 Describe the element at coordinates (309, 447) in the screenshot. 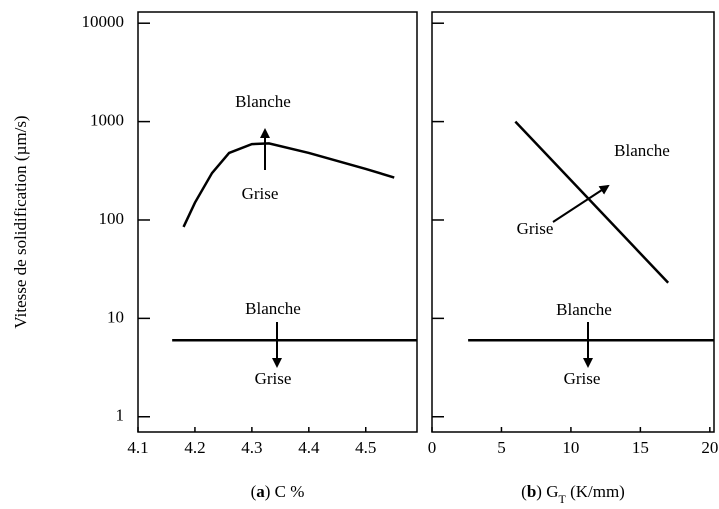

I see `x-tick-label: 4.4` at that location.